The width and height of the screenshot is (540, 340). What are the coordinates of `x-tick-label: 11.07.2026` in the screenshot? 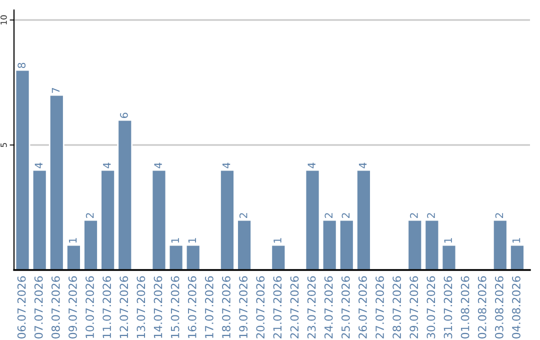 It's located at (107, 307).